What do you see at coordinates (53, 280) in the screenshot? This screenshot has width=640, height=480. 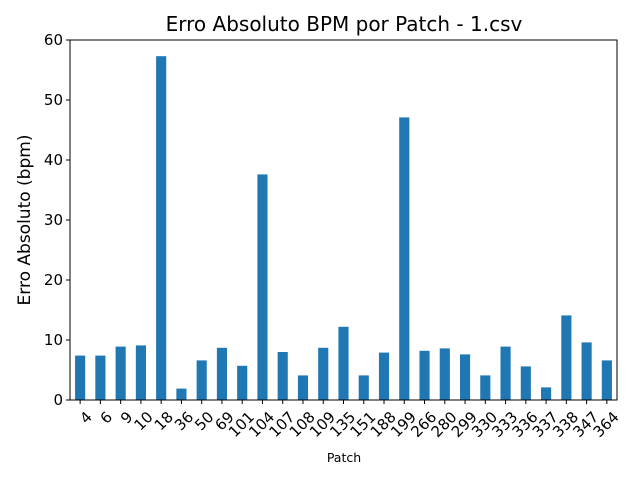 I see `y-tick-label: 20` at bounding box center [53, 280].